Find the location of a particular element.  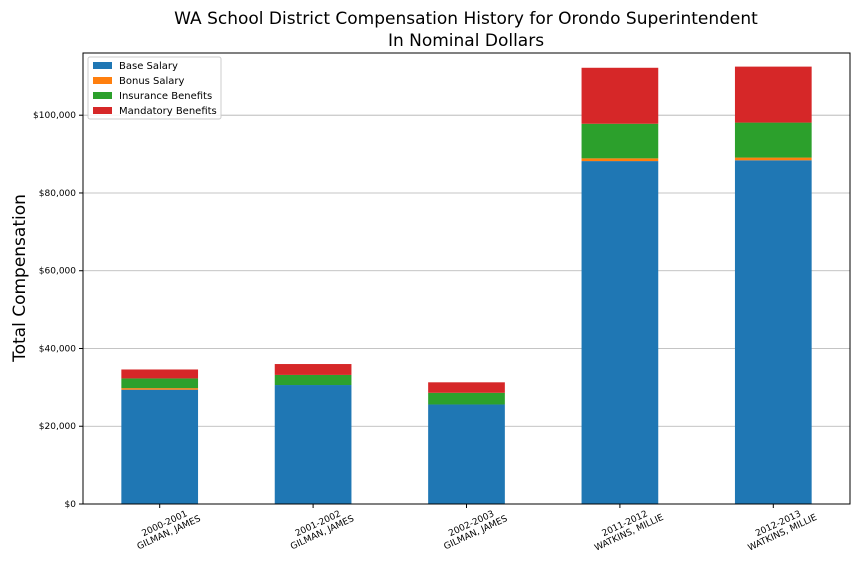

y-tick-label: $40,000 is located at coordinates (57, 349).